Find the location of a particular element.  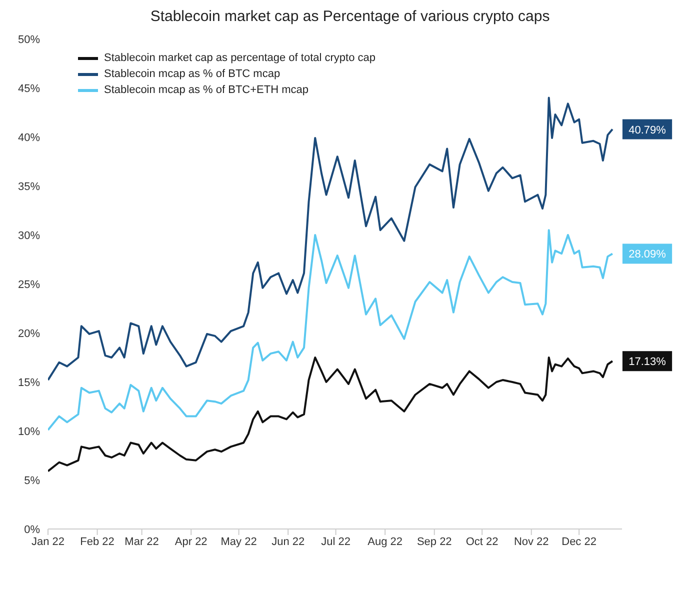

y-tick-label: 45% is located at coordinates (29, 88).